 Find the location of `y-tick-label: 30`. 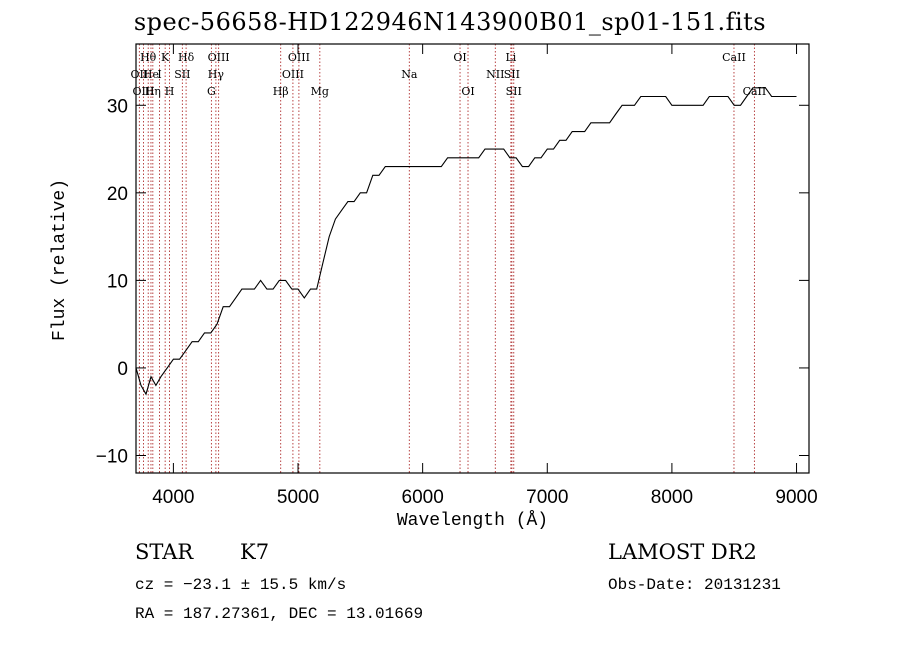

y-tick-label: 30 is located at coordinates (117, 106).